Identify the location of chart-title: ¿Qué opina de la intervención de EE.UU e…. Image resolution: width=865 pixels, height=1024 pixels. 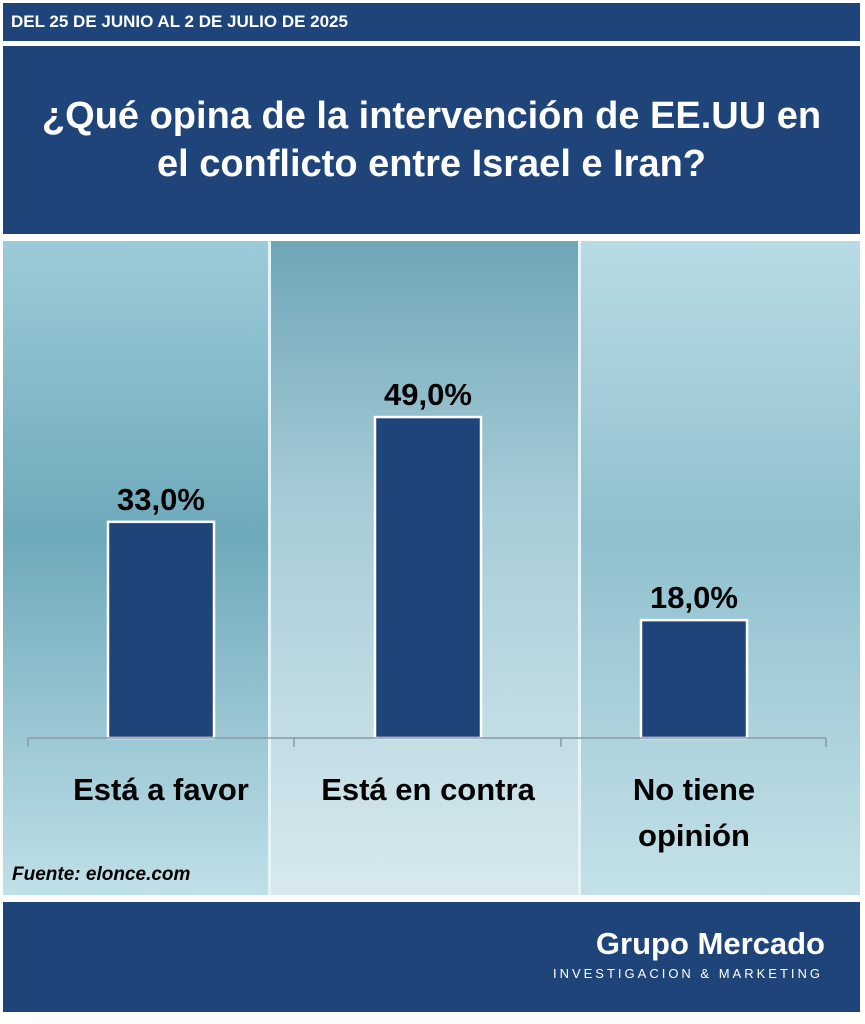
(431, 140).